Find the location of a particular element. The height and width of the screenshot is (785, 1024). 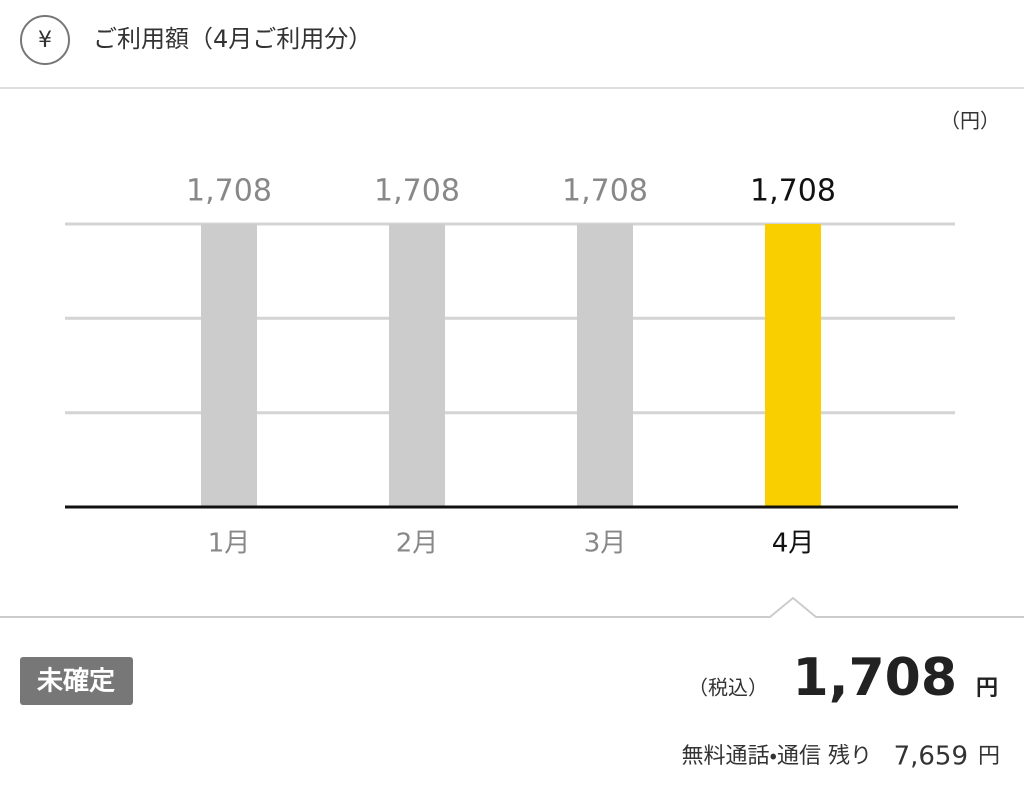

yen-symbol: ¥ is located at coordinates (45, 40).